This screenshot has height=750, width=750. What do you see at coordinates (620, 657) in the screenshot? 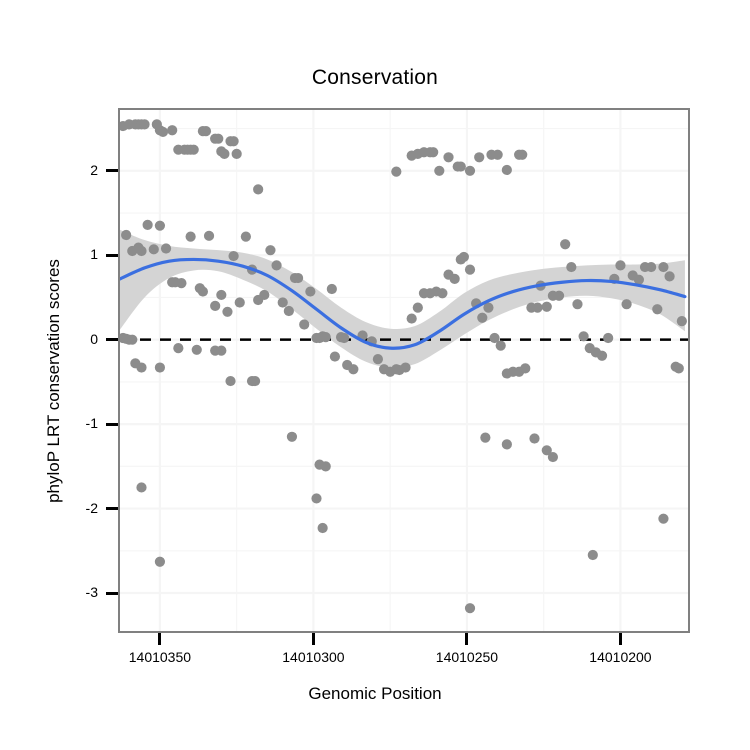
I see `x-tick-label: 14010200` at bounding box center [620, 657].